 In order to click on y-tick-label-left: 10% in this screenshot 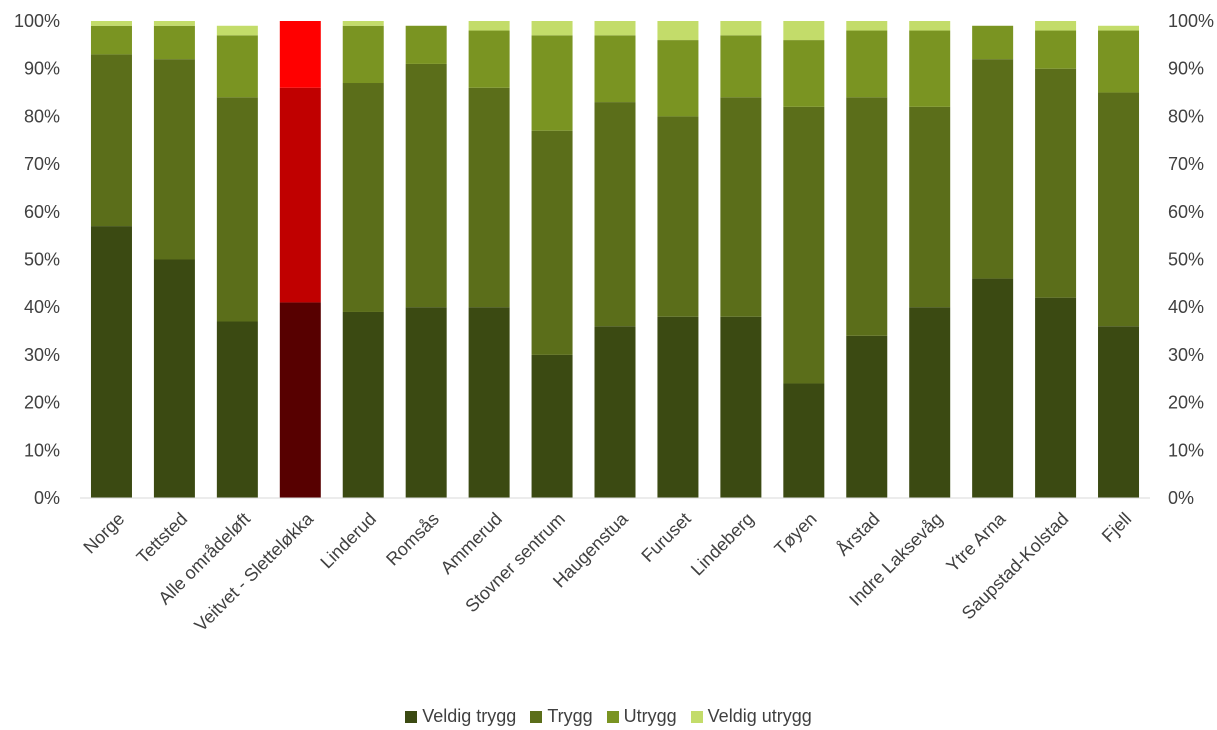, I will do `click(42, 450)`.